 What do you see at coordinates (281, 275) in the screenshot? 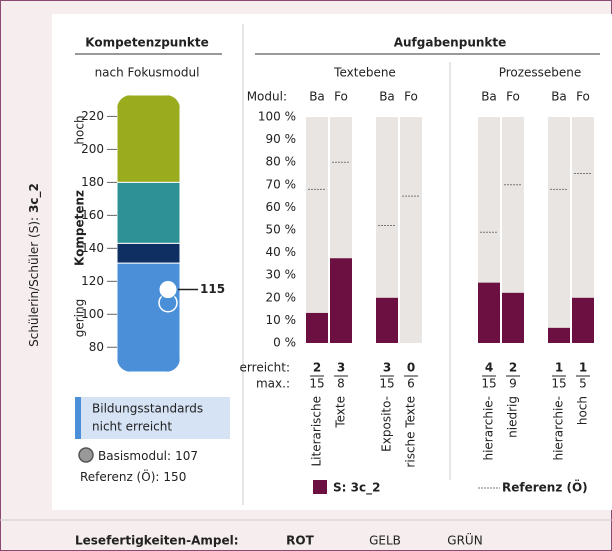
I see `y-tick-label: 30 %` at bounding box center [281, 275].